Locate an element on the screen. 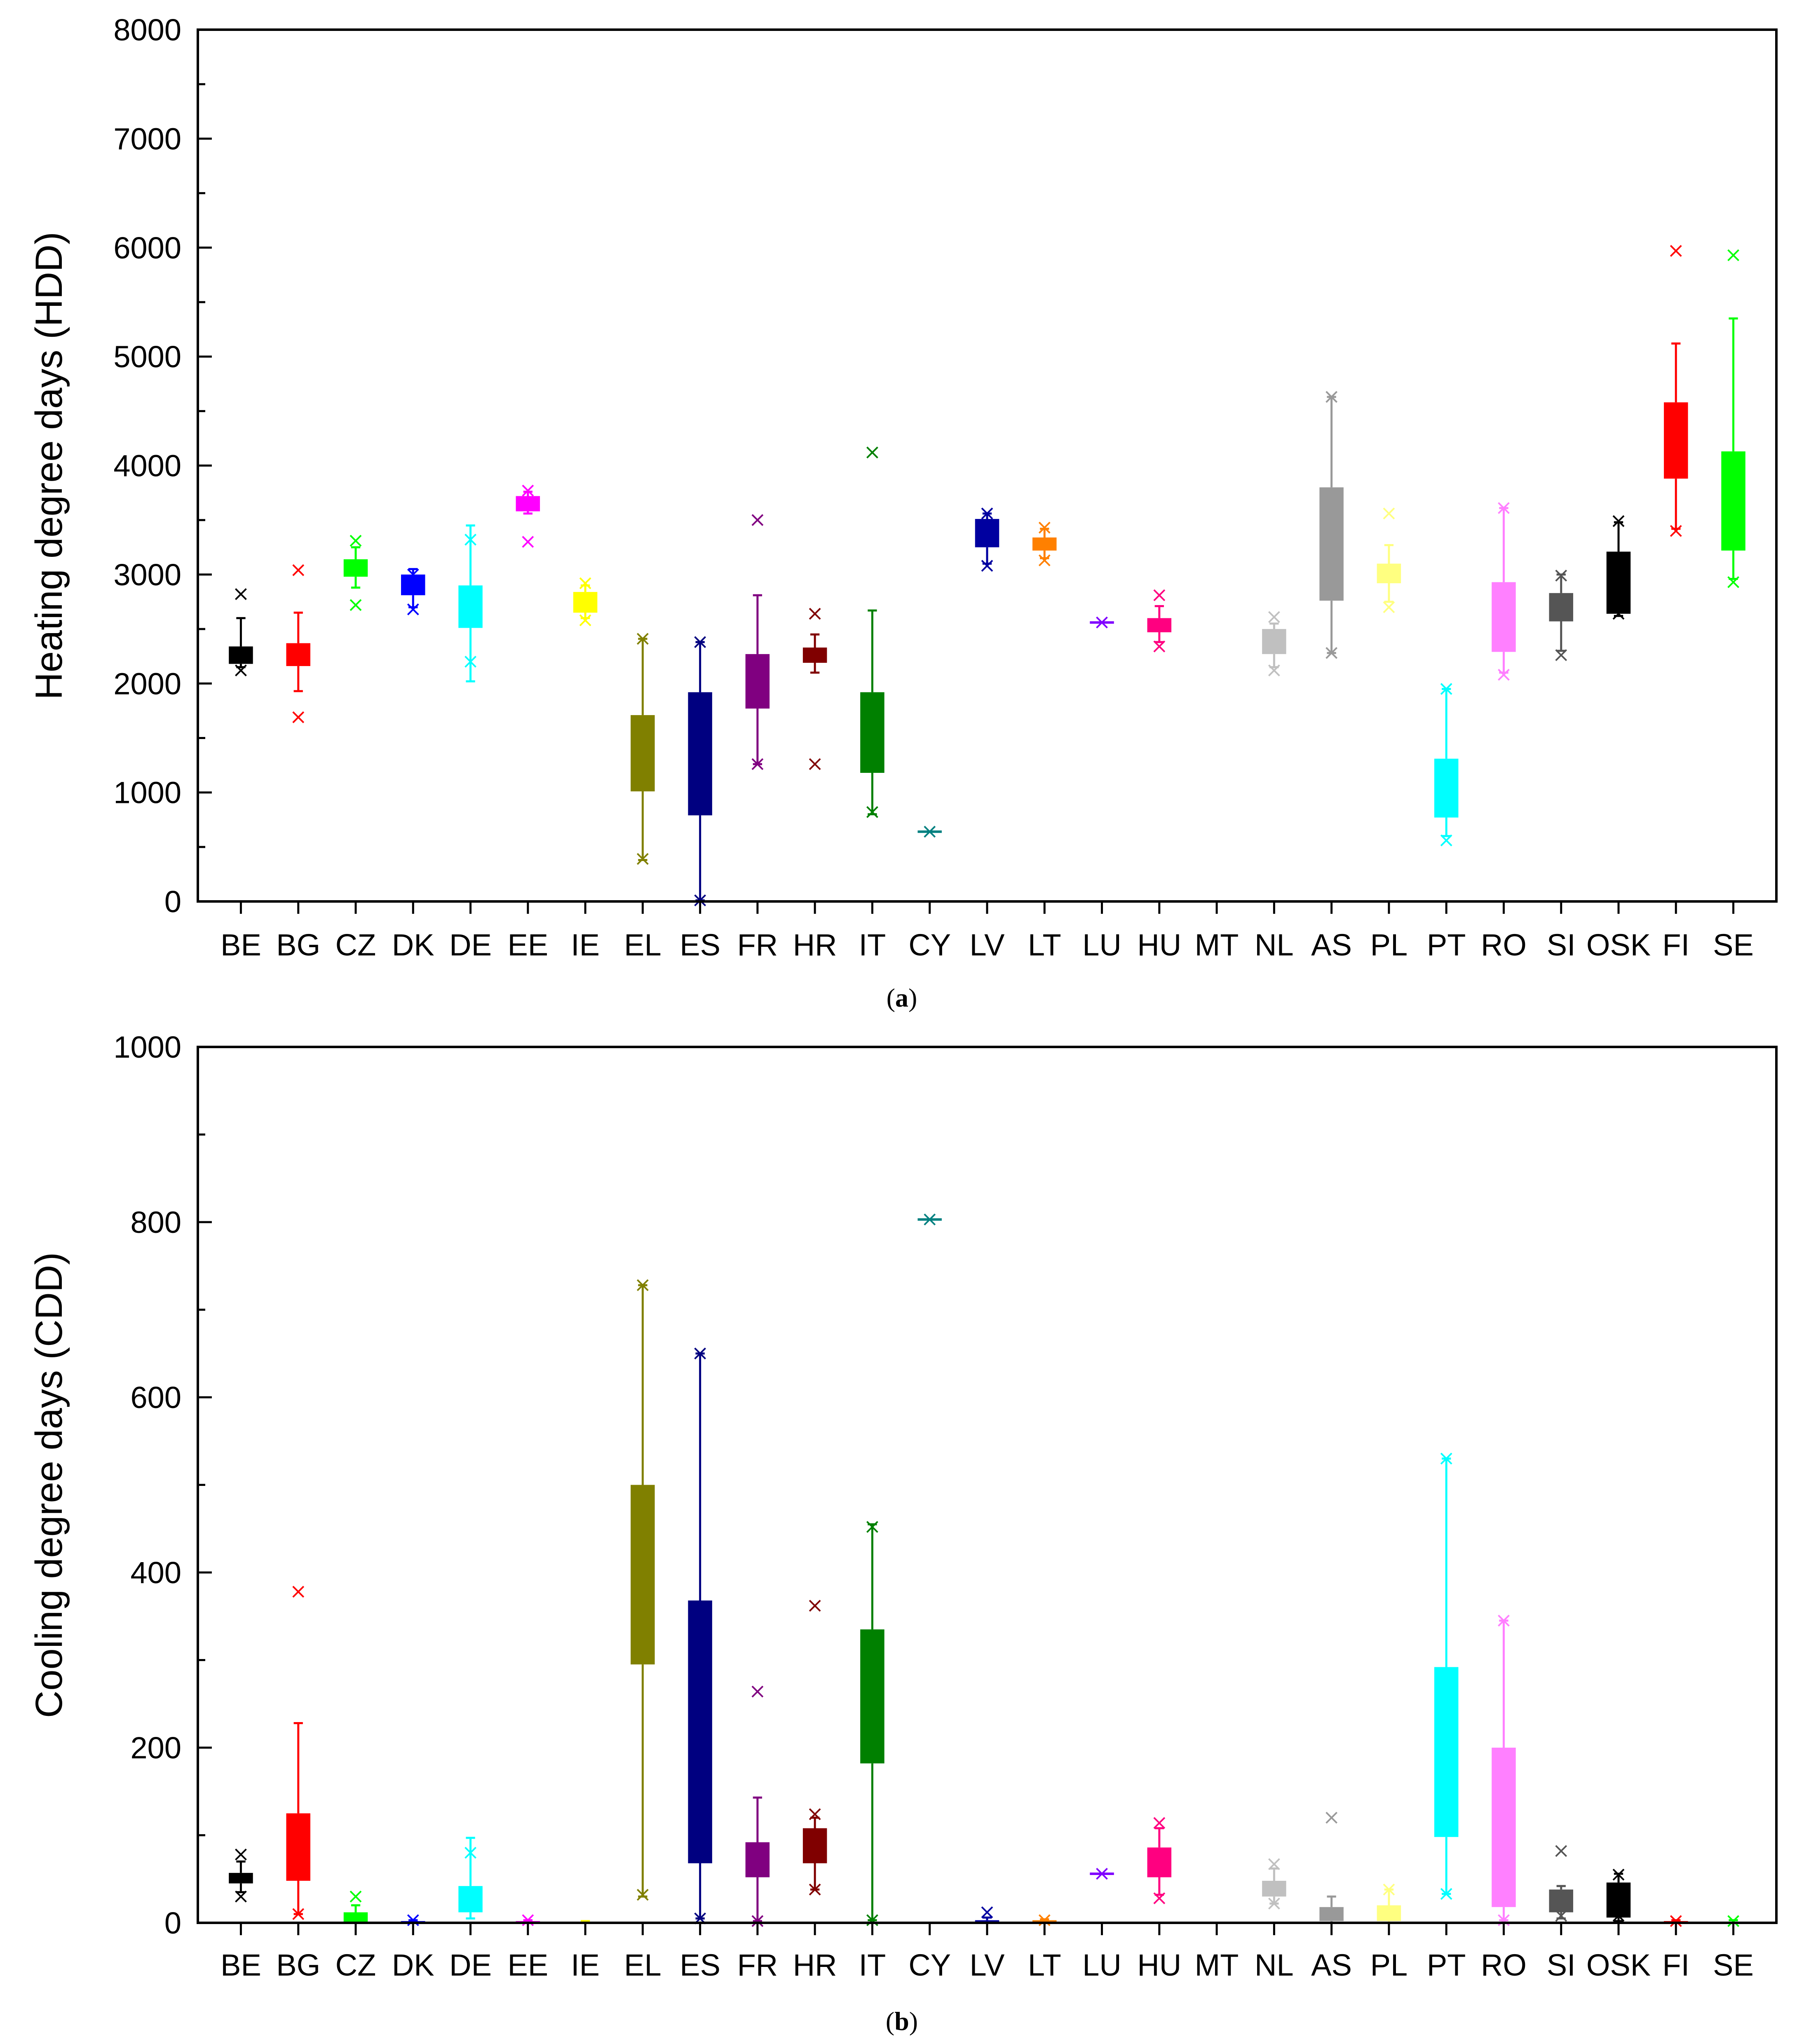  box-cz is located at coordinates (355, 1907).